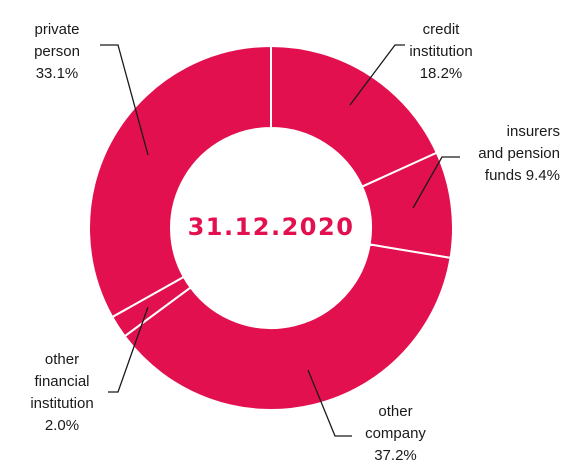 The image size is (566, 463). I want to click on category-label: insurers and pension funds, so click(519, 153).